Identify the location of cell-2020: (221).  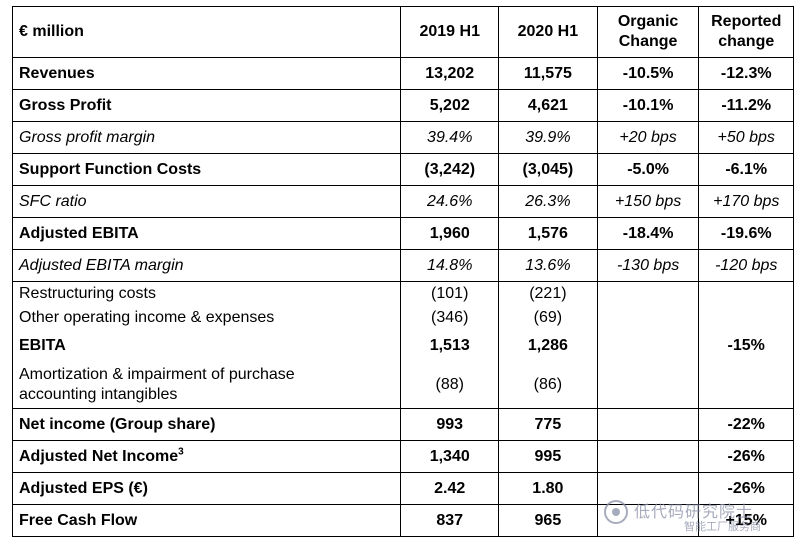
(548, 293).